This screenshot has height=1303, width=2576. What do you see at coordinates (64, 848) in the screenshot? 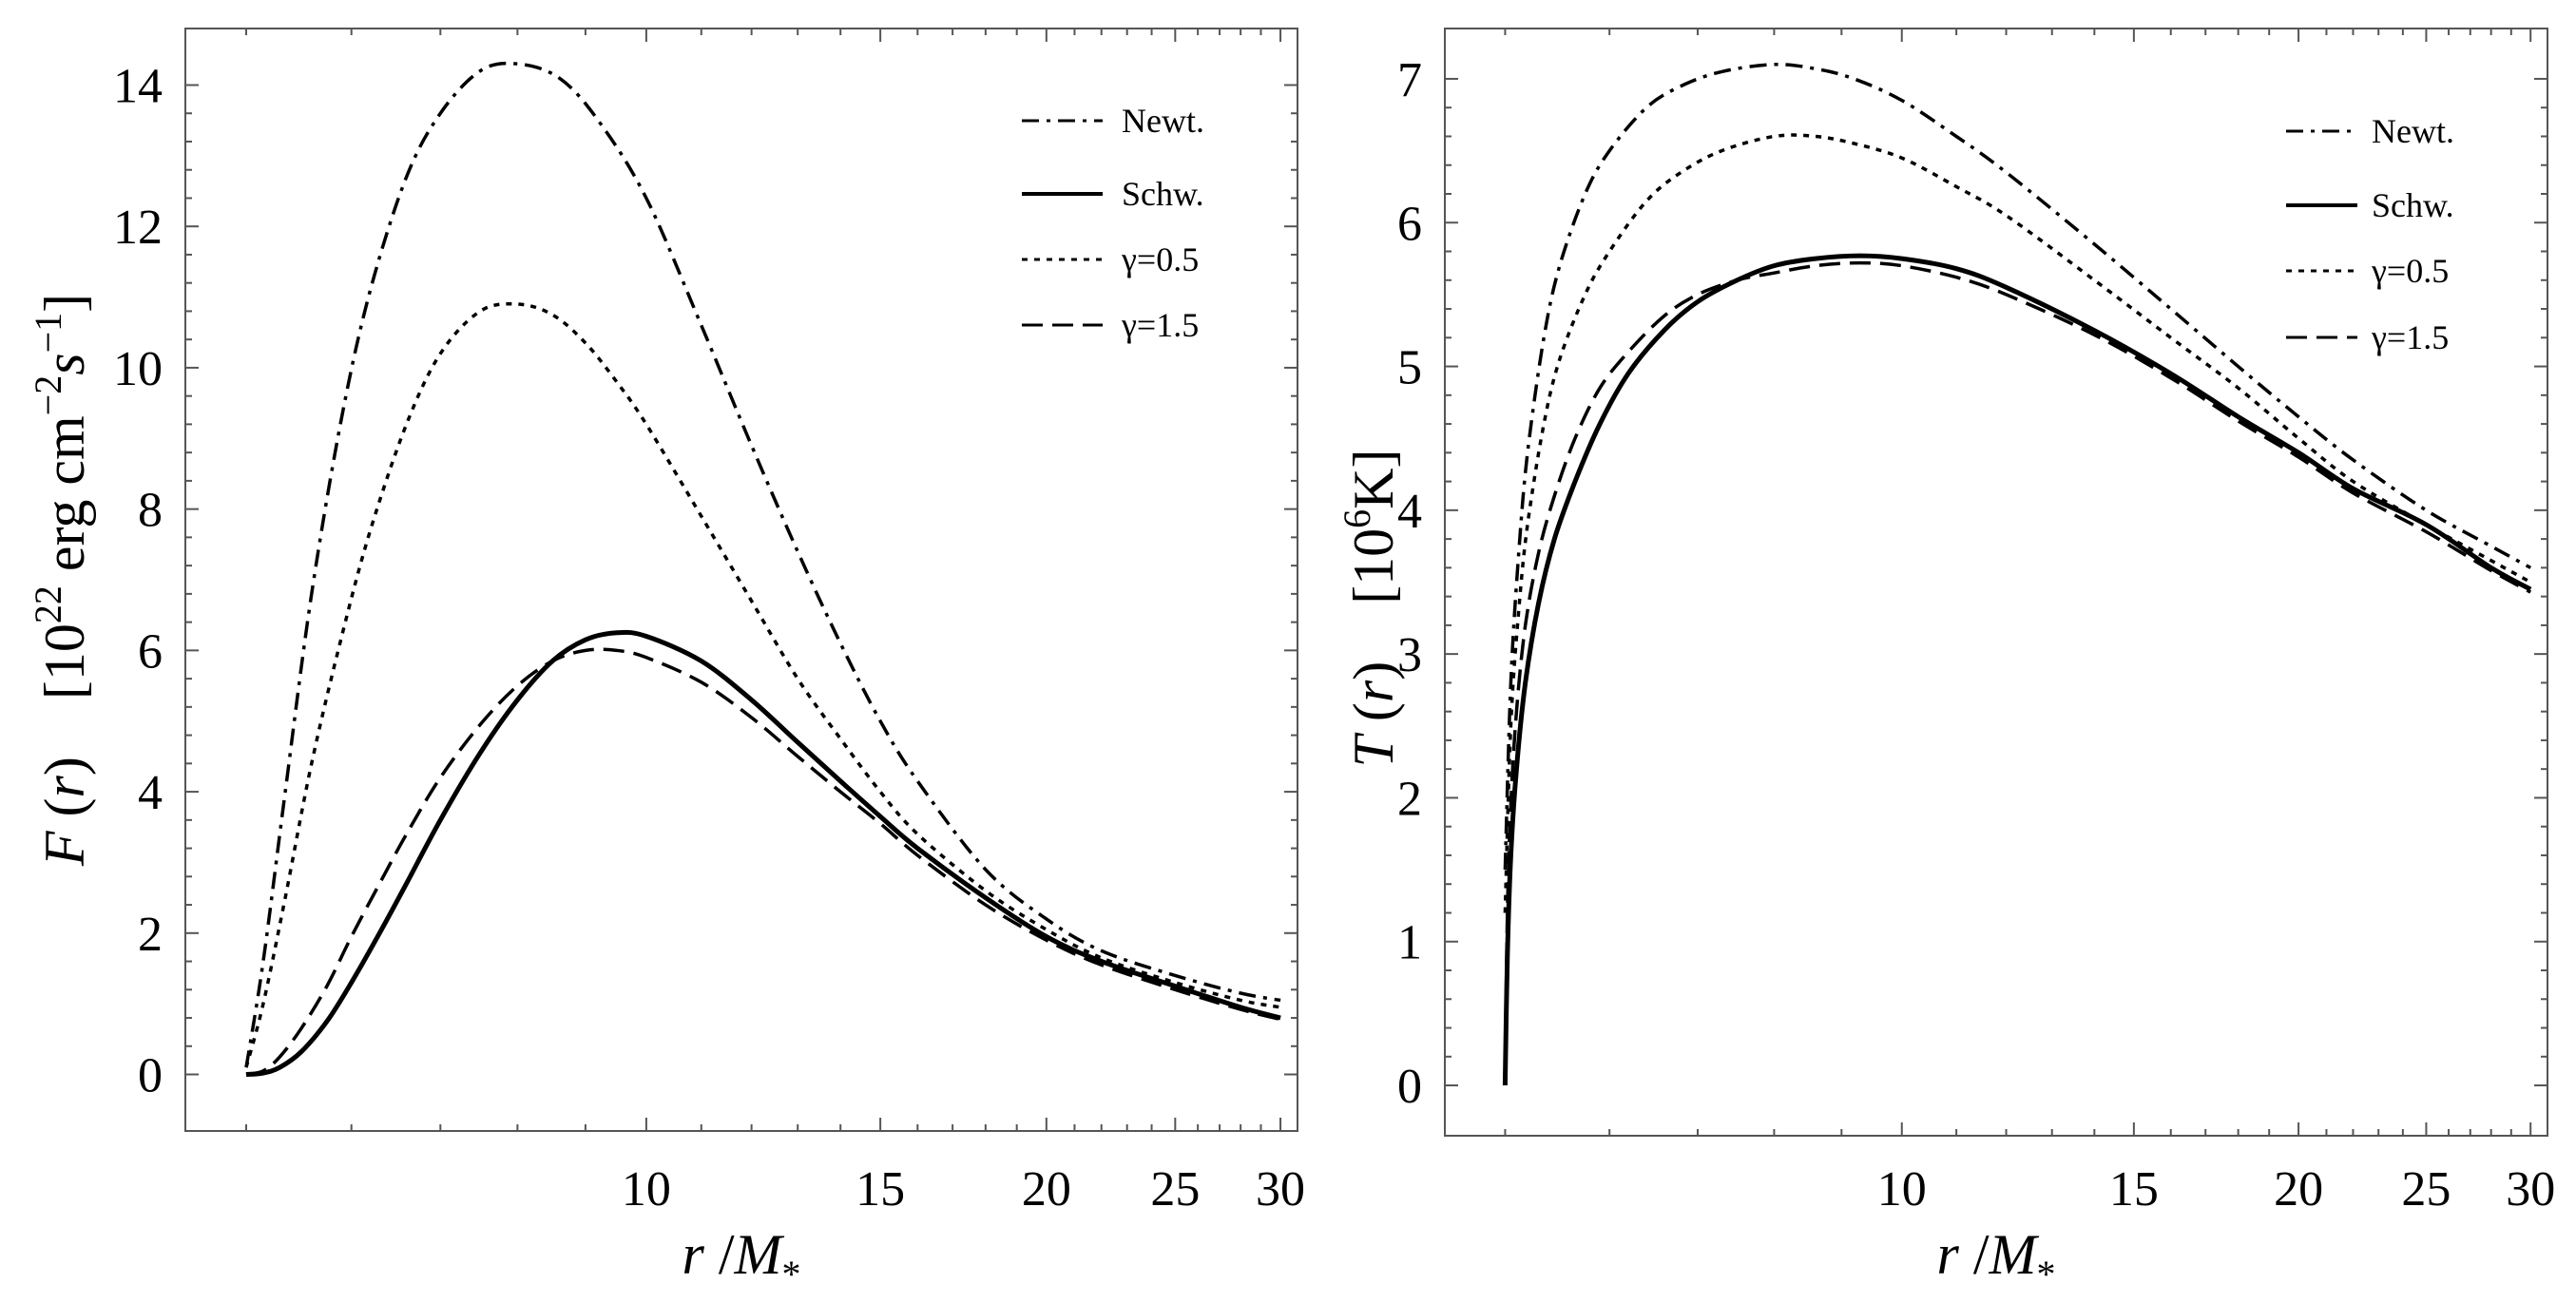
I see `y-func: F` at bounding box center [64, 848].